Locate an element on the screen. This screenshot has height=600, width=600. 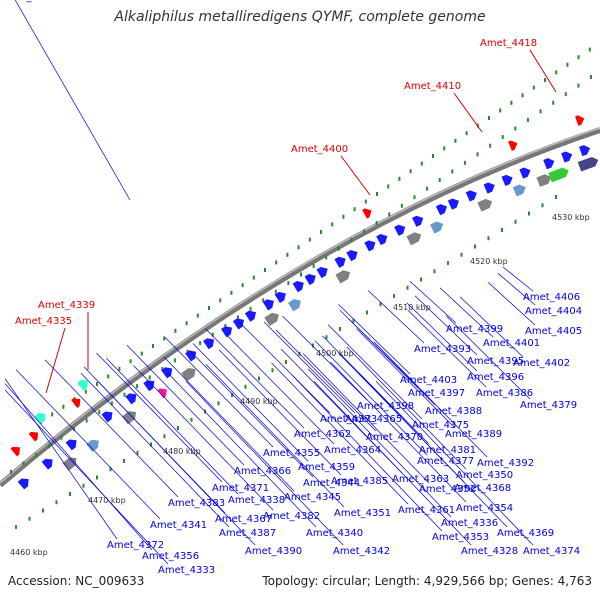
scale-label: 4520 kbp is located at coordinates (489, 261).